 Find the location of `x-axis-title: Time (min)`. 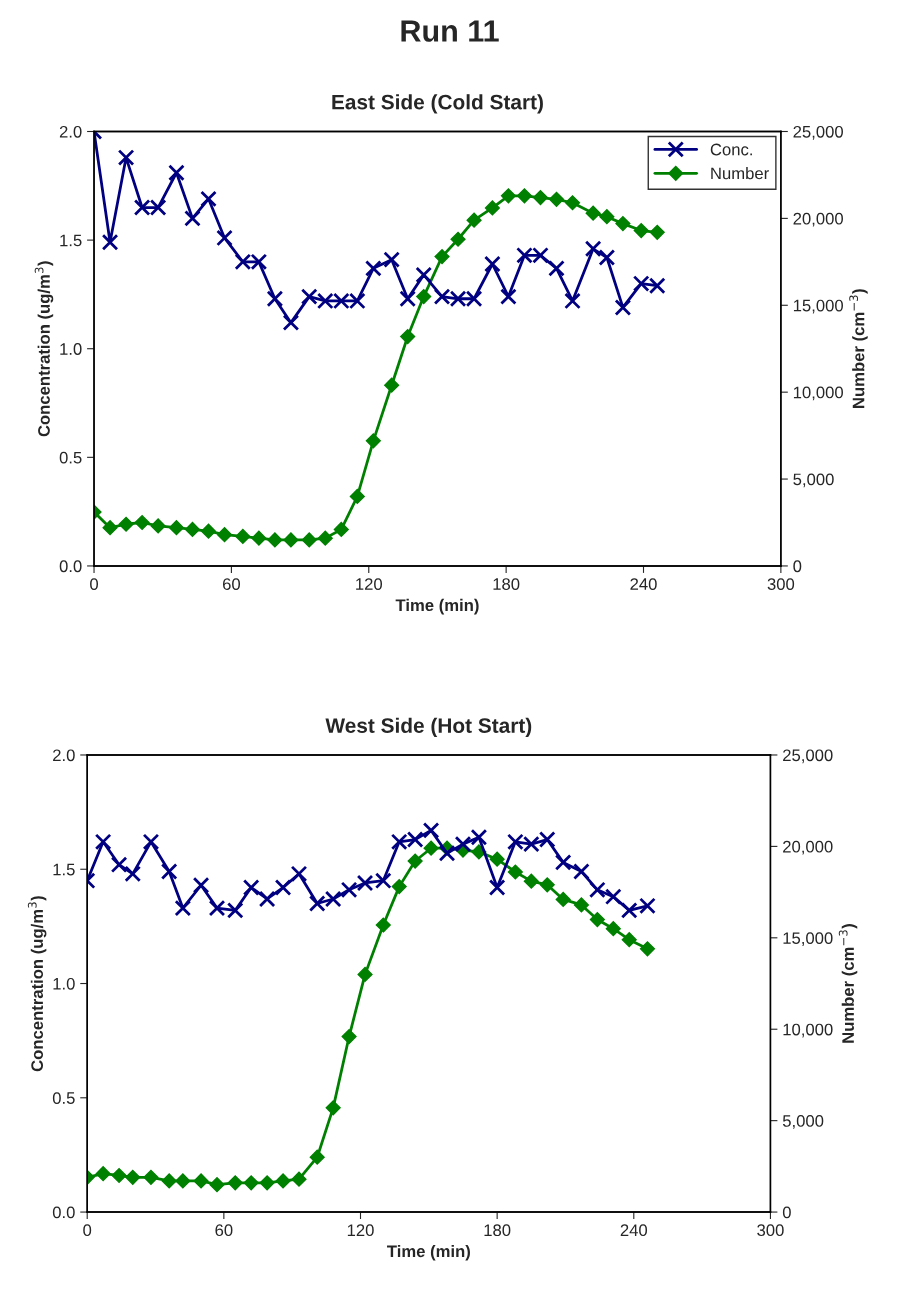

x-axis-title: Time (min) is located at coordinates (437, 606).